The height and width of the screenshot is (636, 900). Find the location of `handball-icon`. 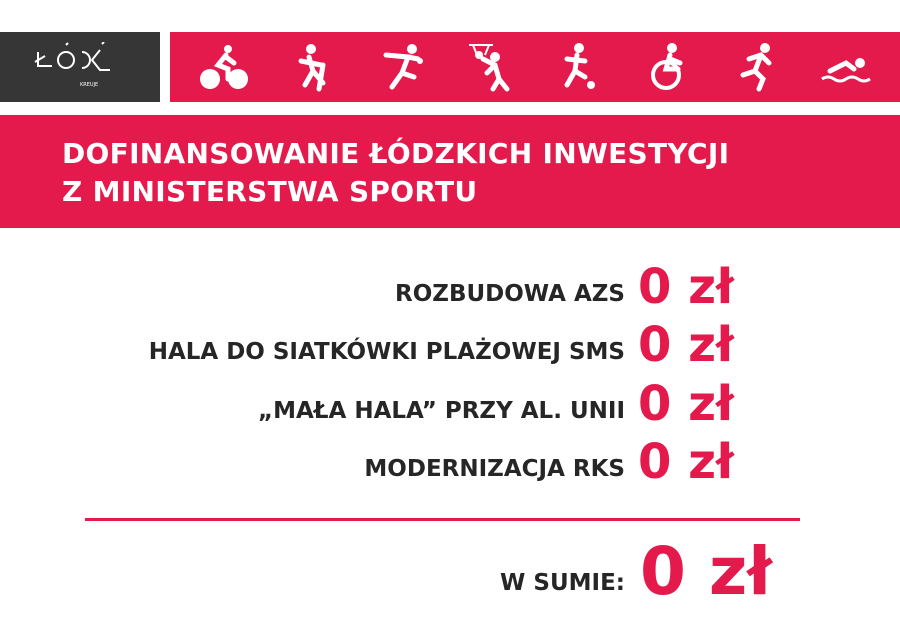

handball-icon is located at coordinates (403, 67).